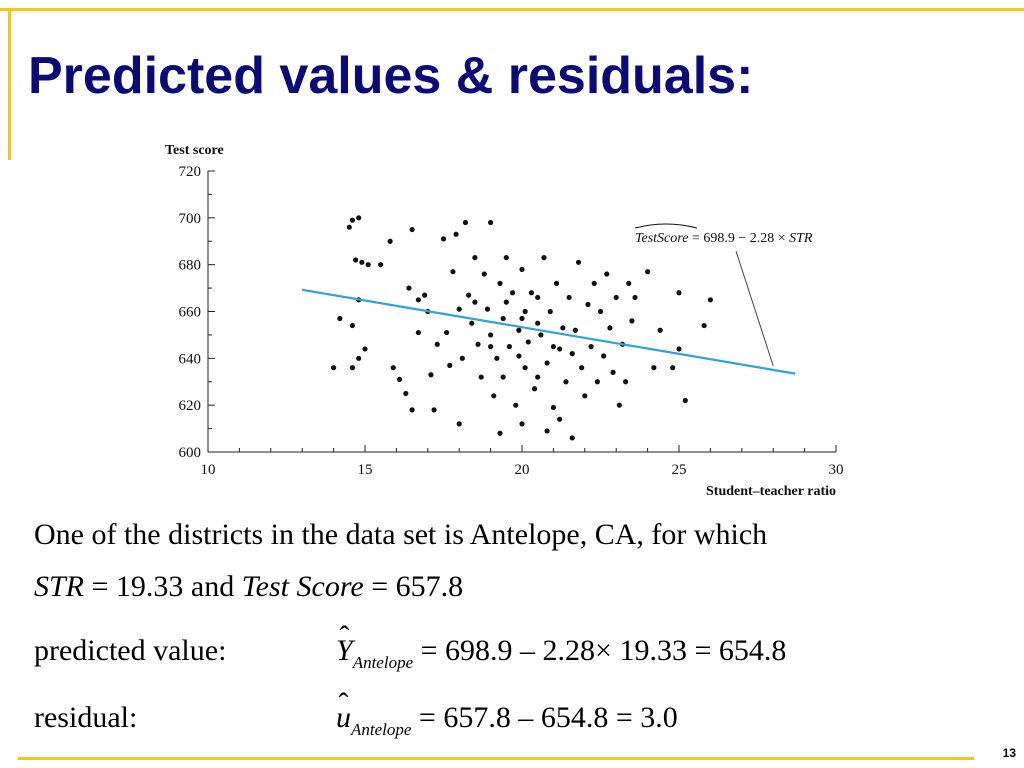 The image size is (1024, 768). Describe the element at coordinates (600, 650) in the screenshot. I see `predicted-calc: = 698.9 – 2.28× 19.33 = 654.8` at that location.